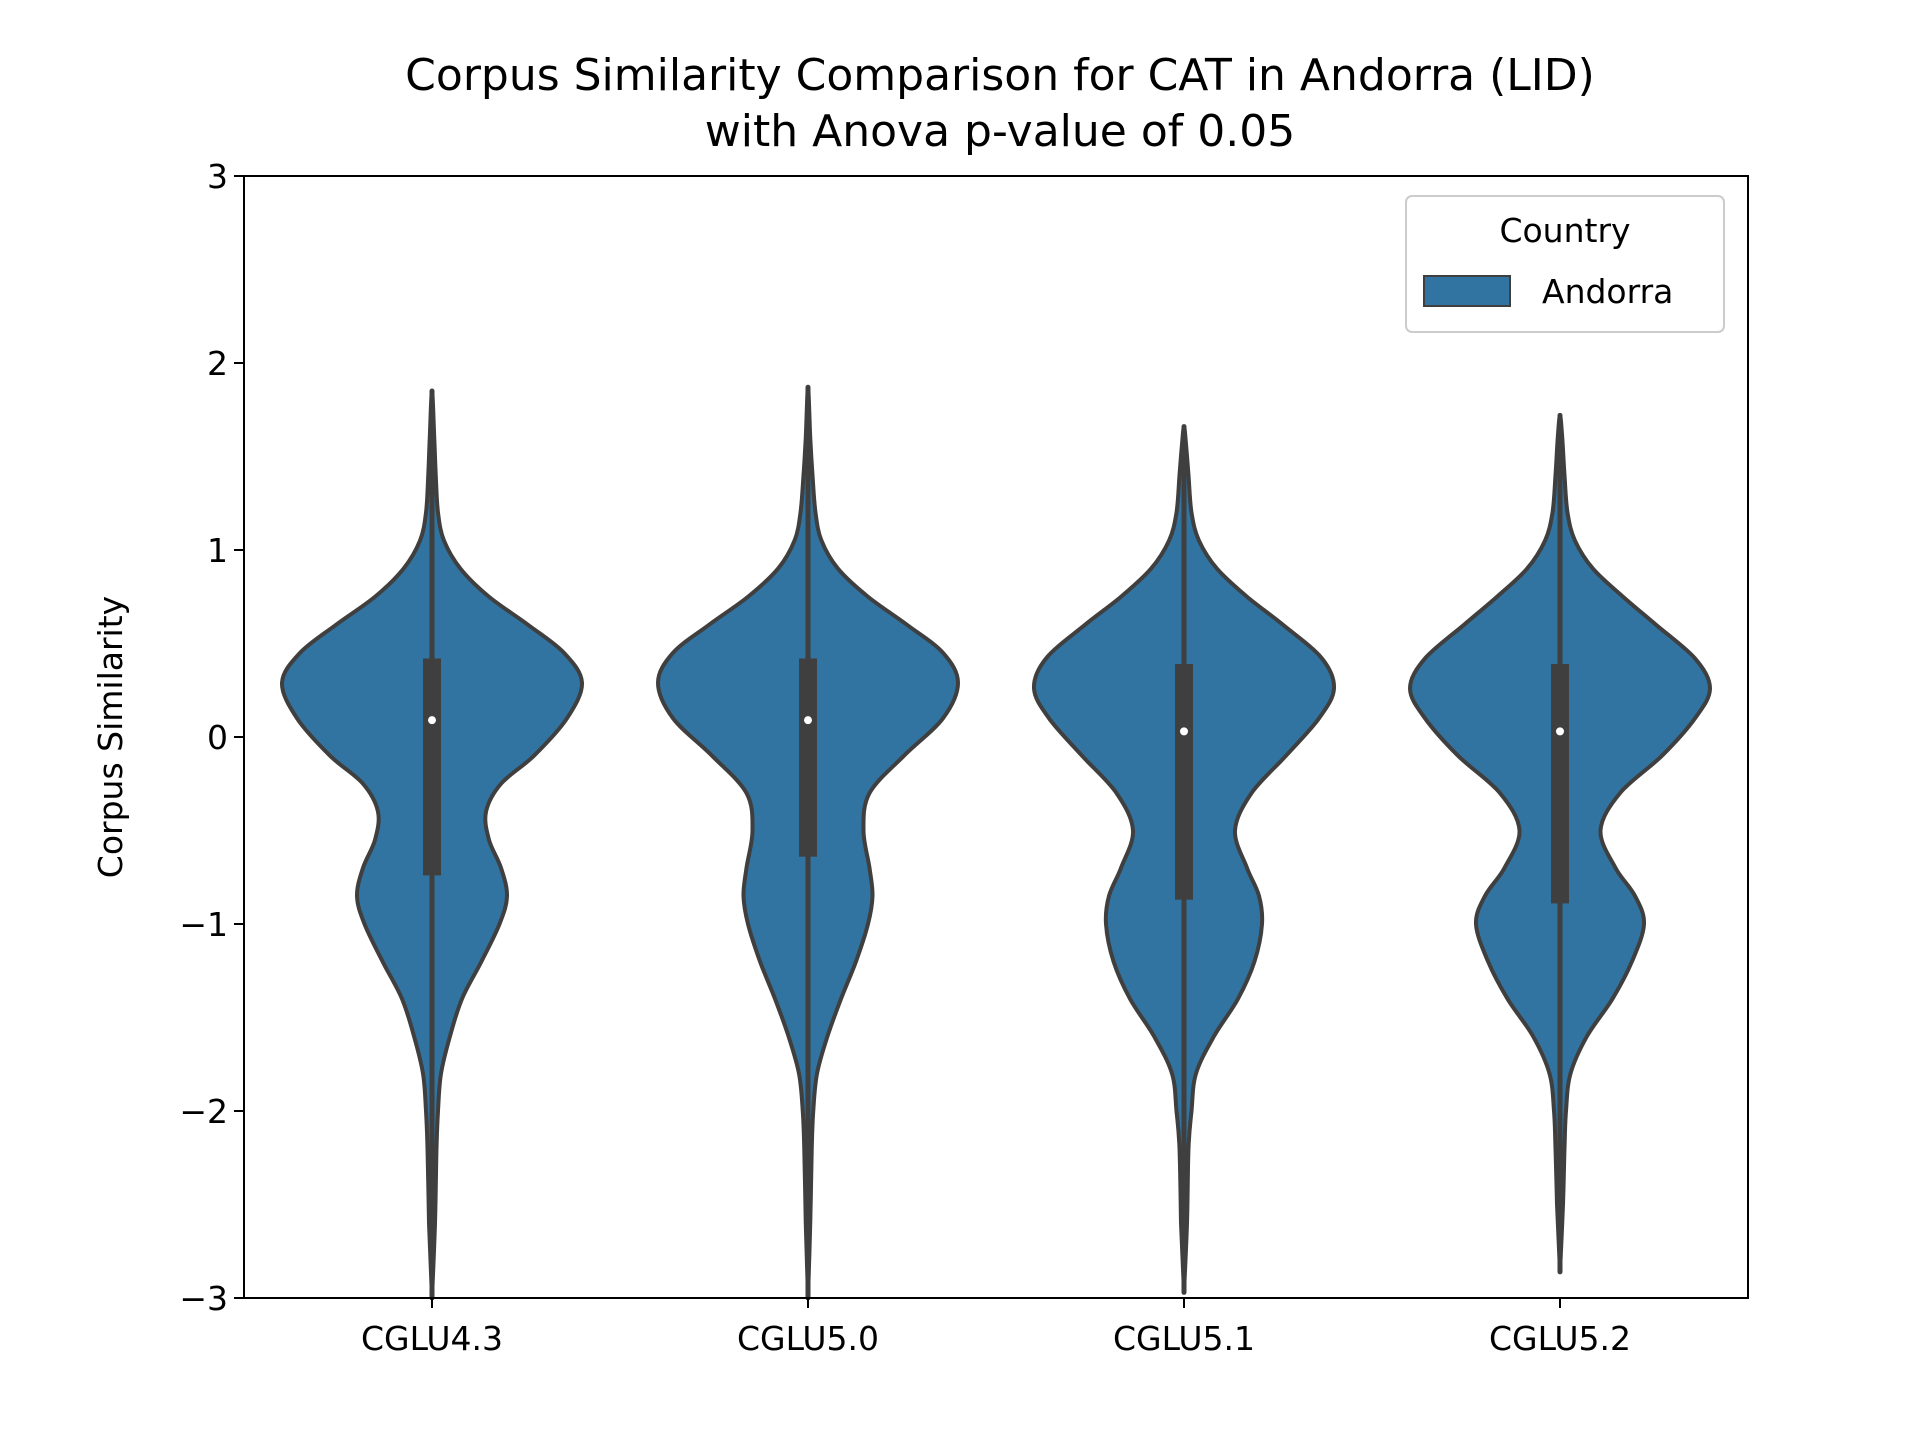 Image resolution: width=1920 pixels, height=1440 pixels. Describe the element at coordinates (203, 1298) in the screenshot. I see `y-tick-label: −3` at that location.